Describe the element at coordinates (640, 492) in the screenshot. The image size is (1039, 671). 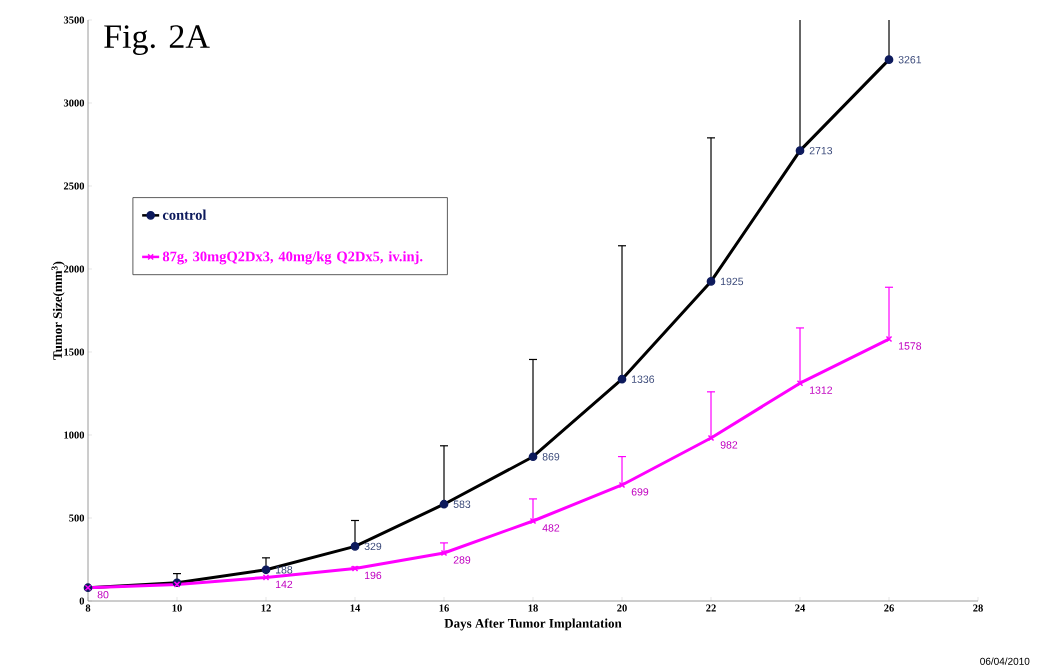
I see `data-label: 699` at that location.